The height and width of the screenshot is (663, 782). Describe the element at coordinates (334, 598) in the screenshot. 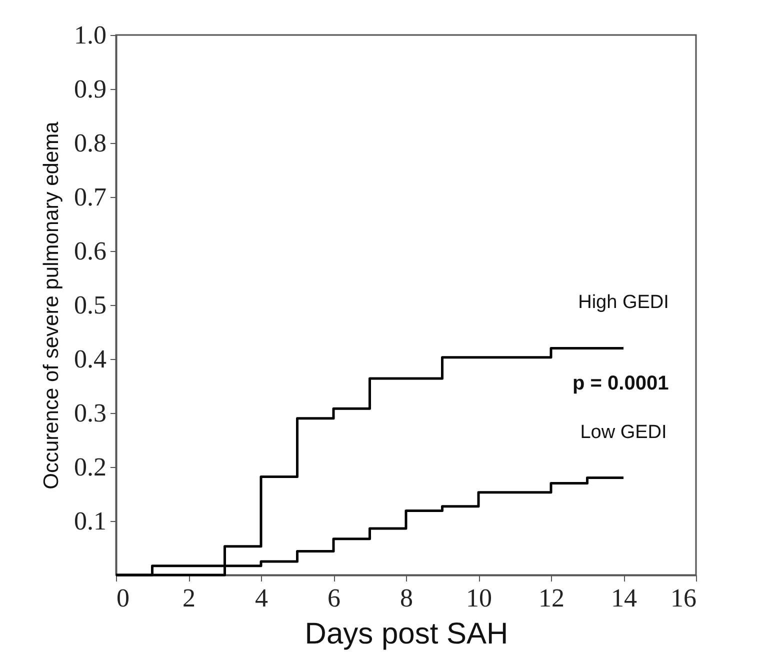

I see `x-tick-label: 6` at that location.